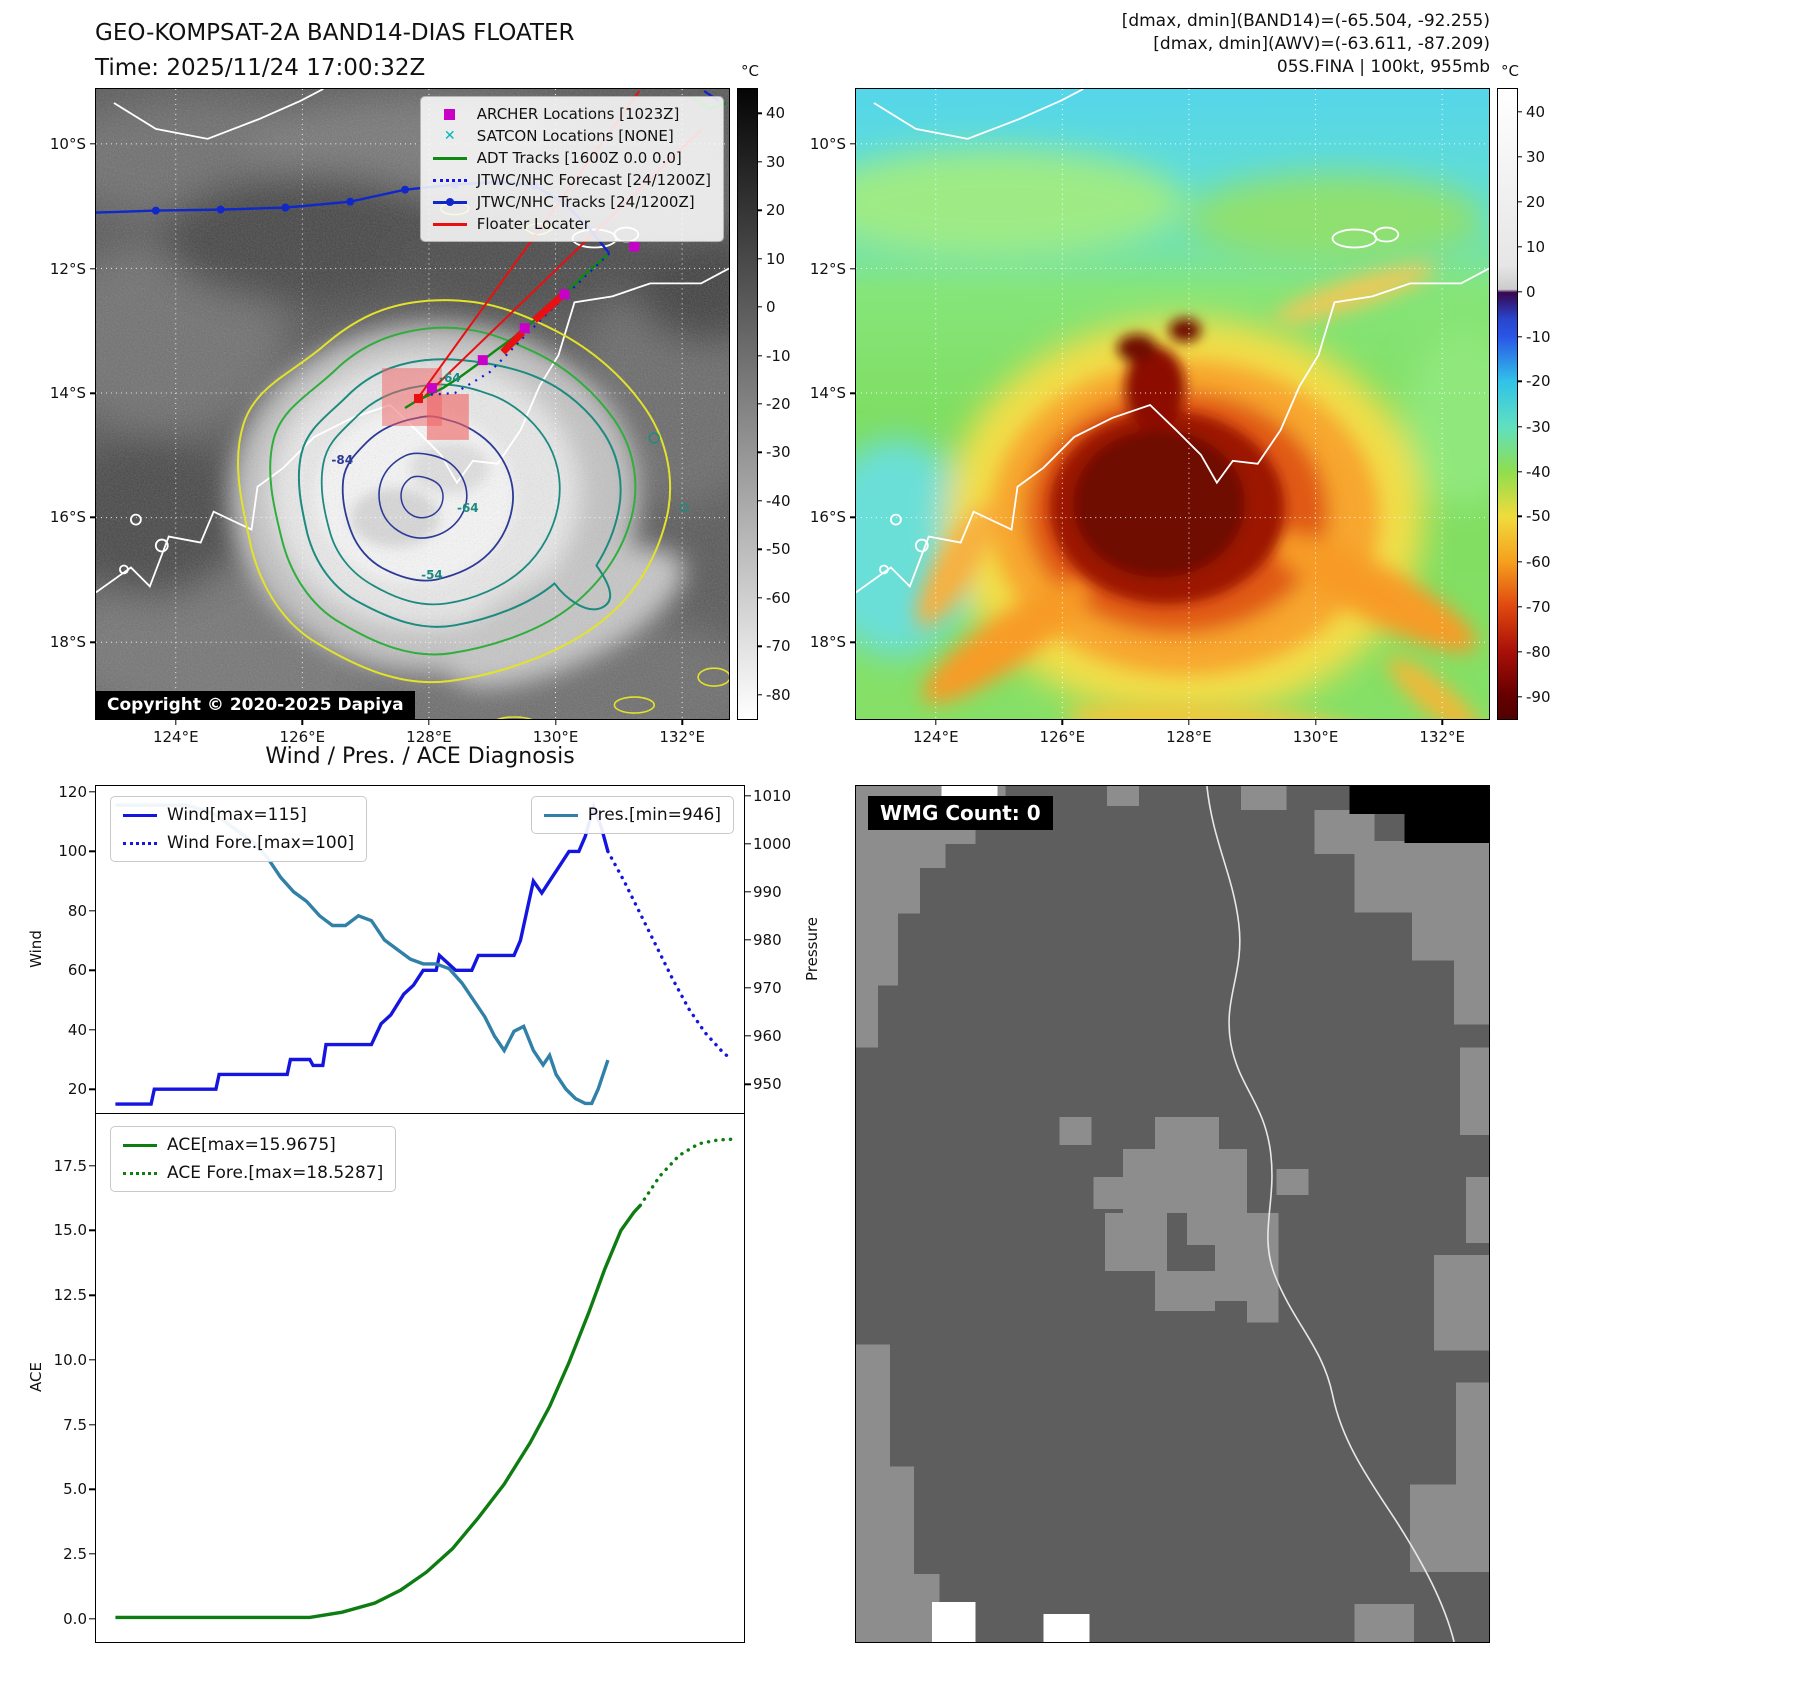  What do you see at coordinates (827, 143) in the screenshot?
I see `lat-tick-label: 10°S` at bounding box center [827, 143].